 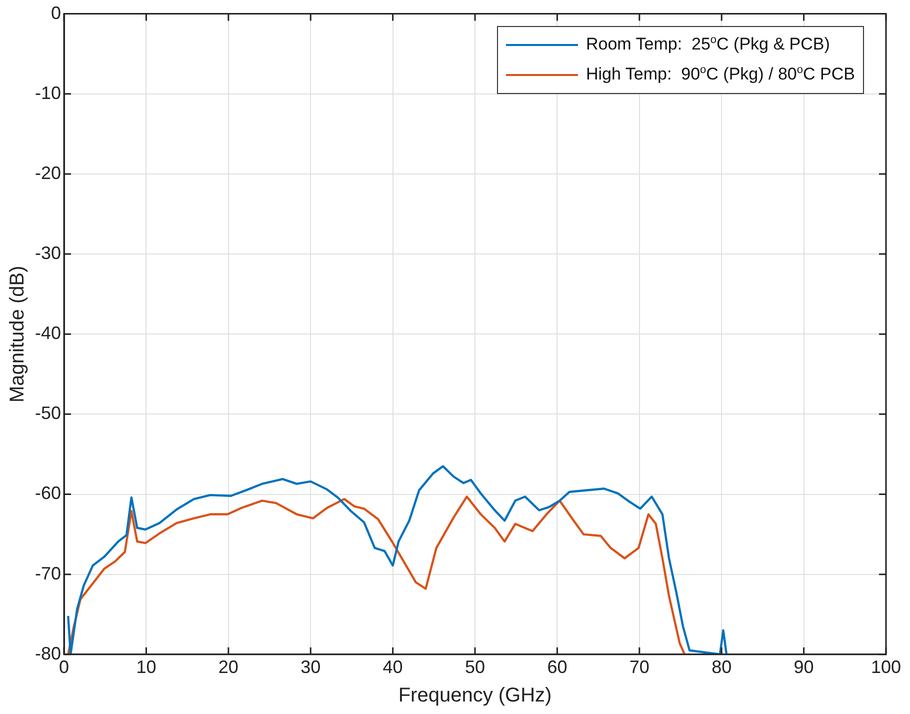 I want to click on x-tick-label: 50, so click(x=475, y=667).